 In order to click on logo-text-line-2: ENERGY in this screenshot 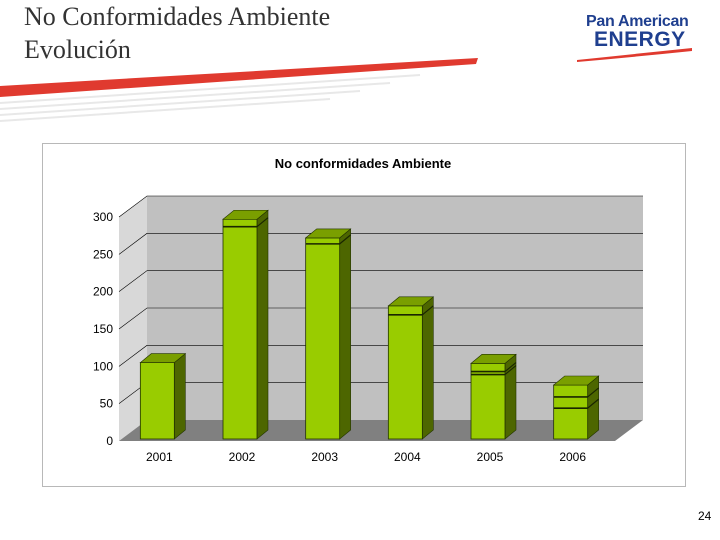, I will do `click(640, 39)`.